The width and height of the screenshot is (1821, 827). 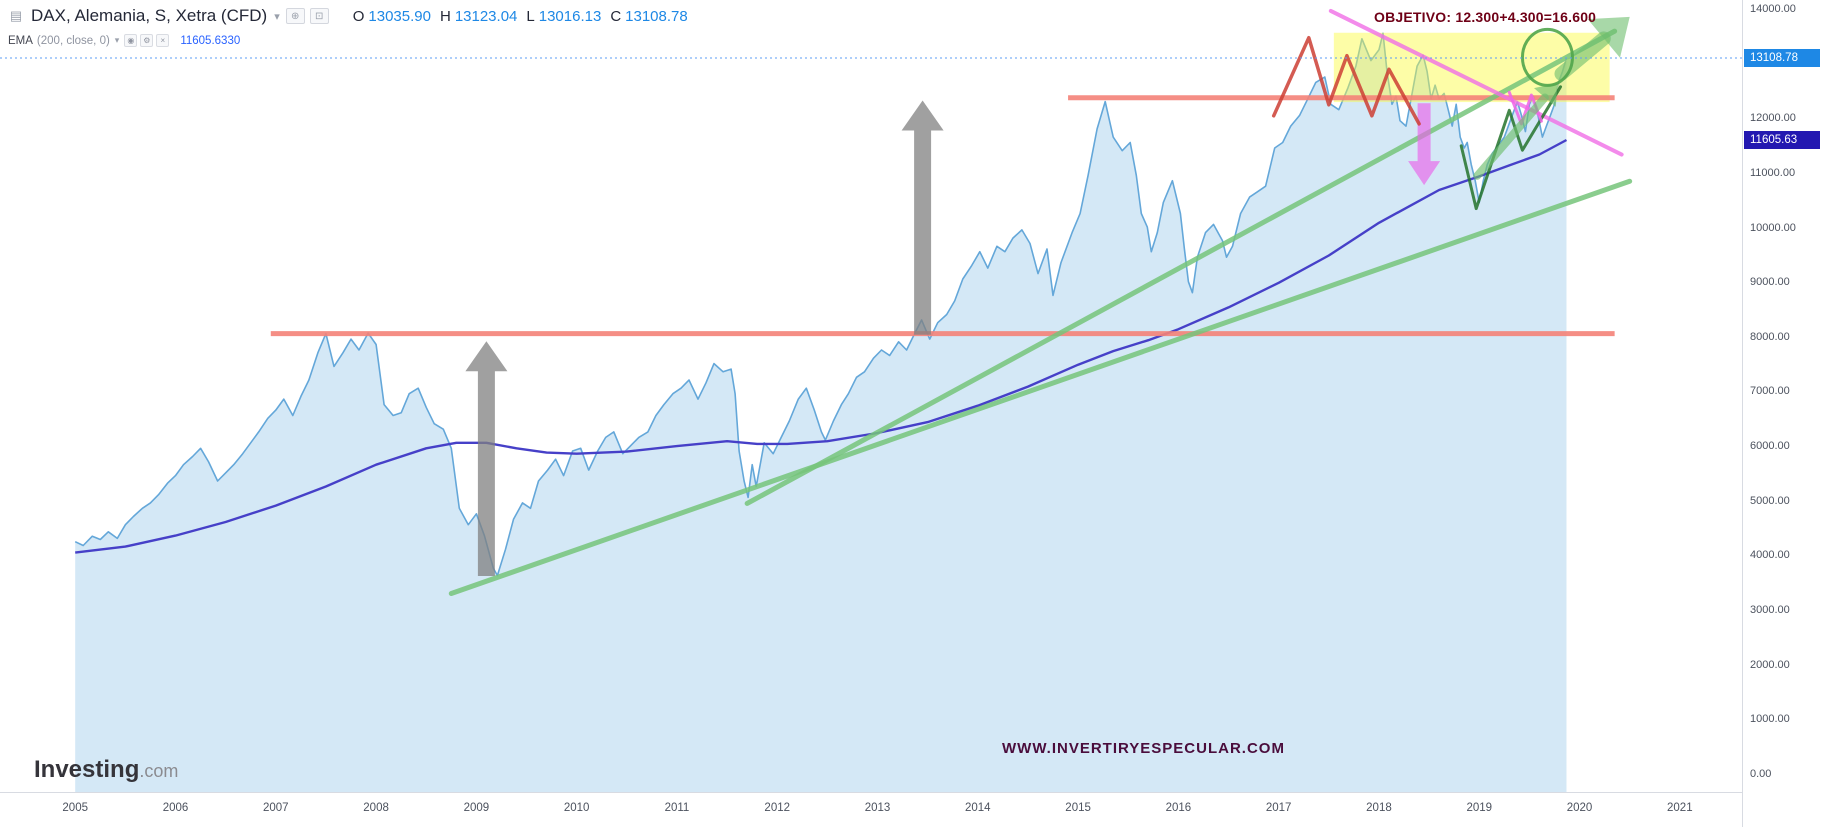 What do you see at coordinates (1773, 227) in the screenshot?
I see `price-axis-label: 10000.00` at bounding box center [1773, 227].